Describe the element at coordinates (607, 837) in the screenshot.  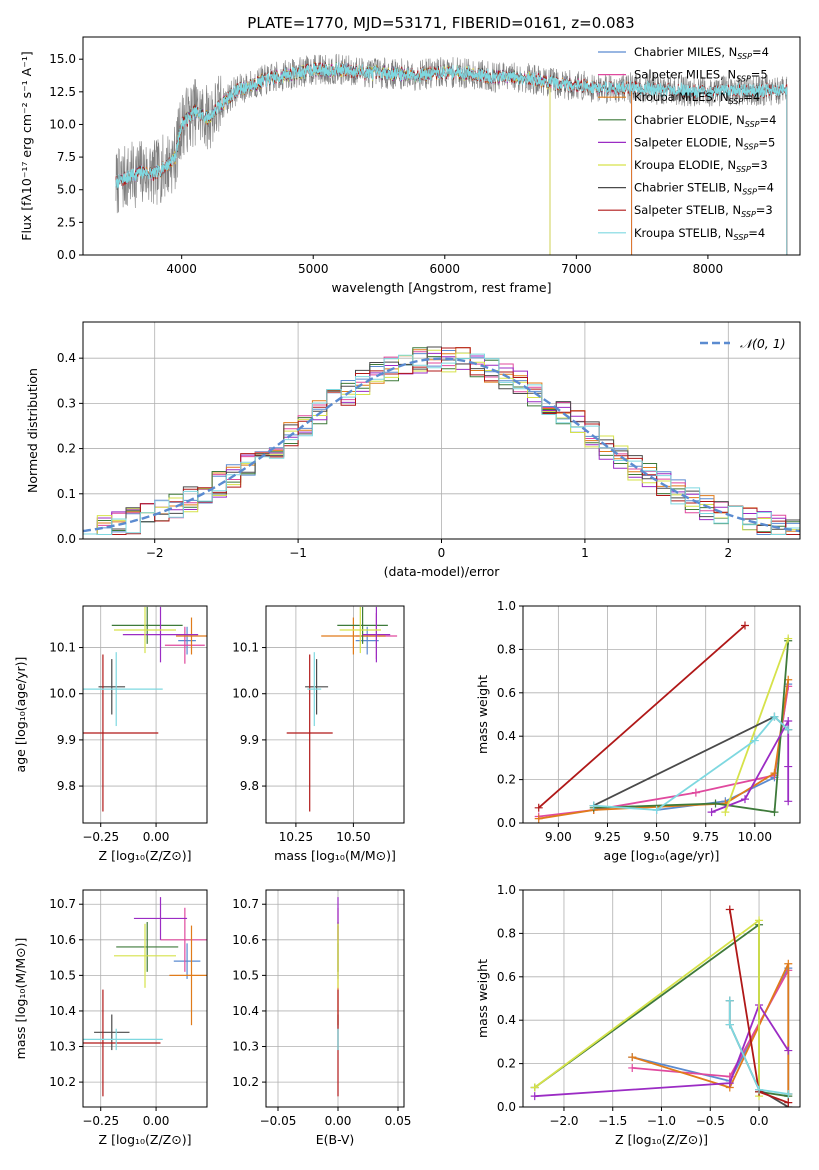
I see `x-tick-label: 9.25` at that location.